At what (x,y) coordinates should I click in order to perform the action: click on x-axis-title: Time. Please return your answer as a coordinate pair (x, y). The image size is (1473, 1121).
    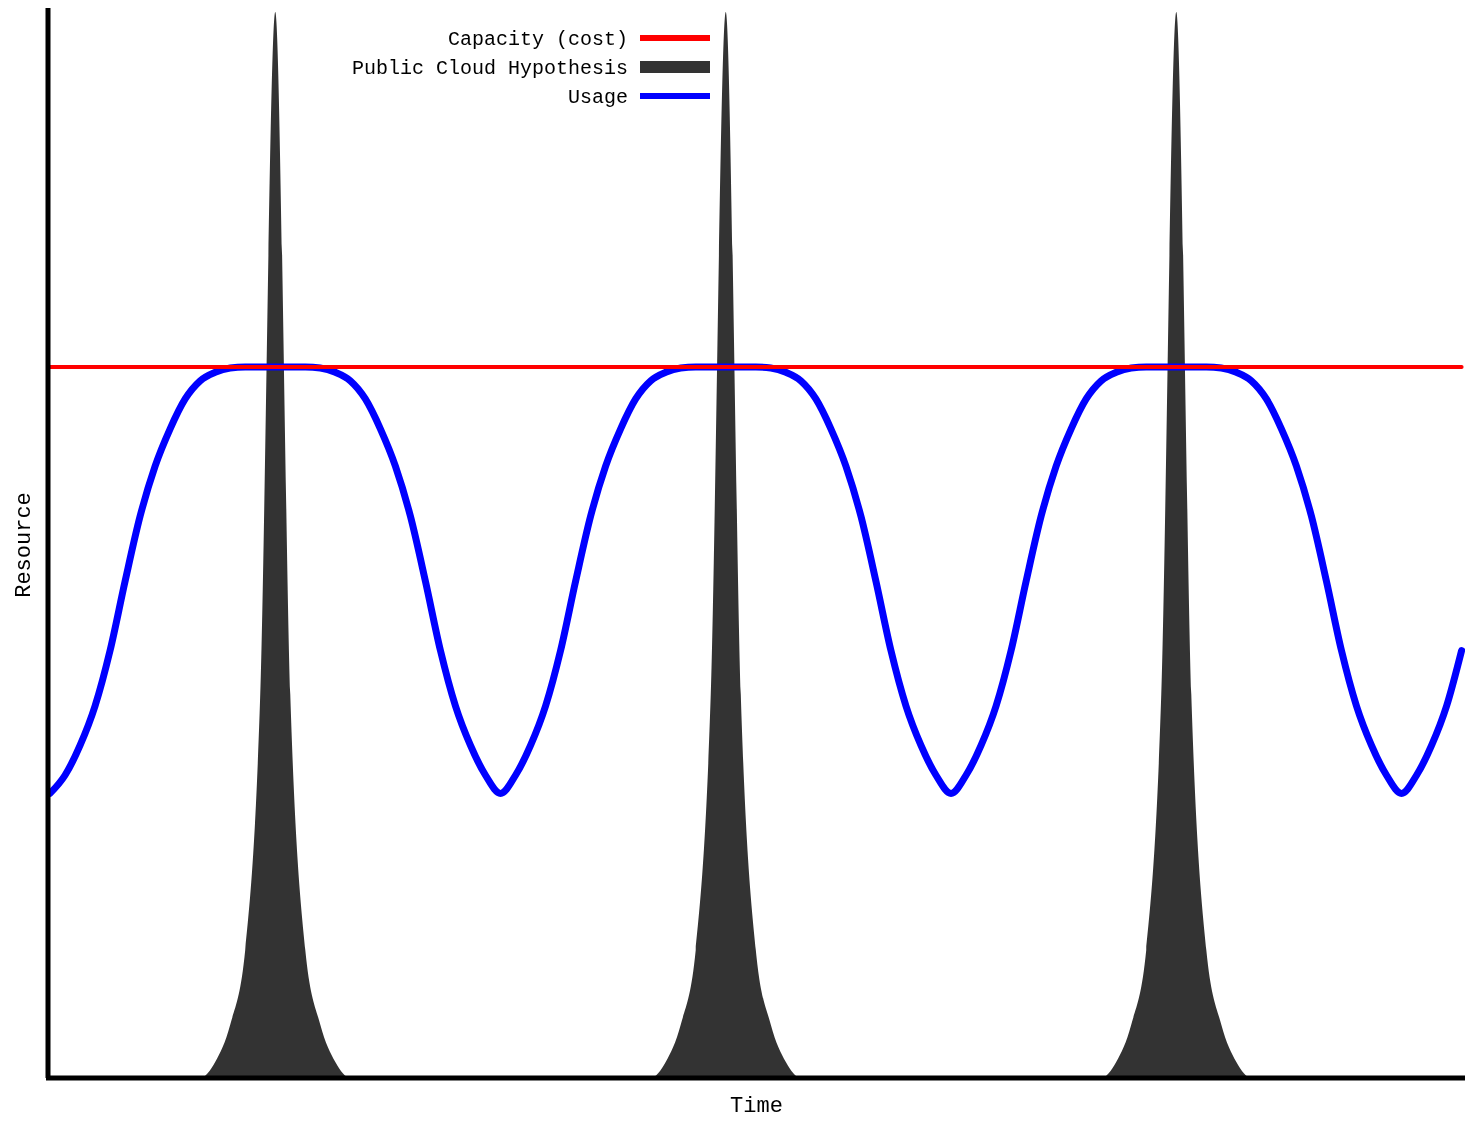
    Looking at the image, I should click on (756, 1106).